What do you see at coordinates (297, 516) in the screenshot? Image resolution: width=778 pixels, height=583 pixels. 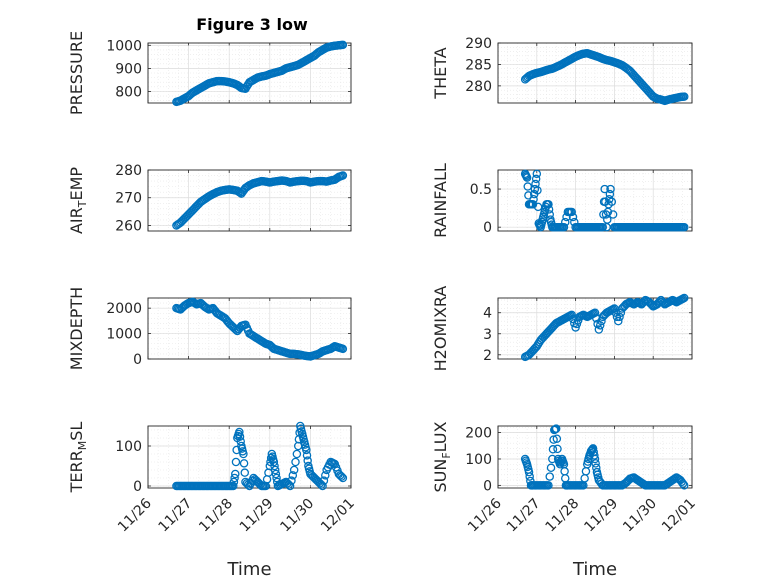 I see `x-tick-label: 11/30` at bounding box center [297, 516].